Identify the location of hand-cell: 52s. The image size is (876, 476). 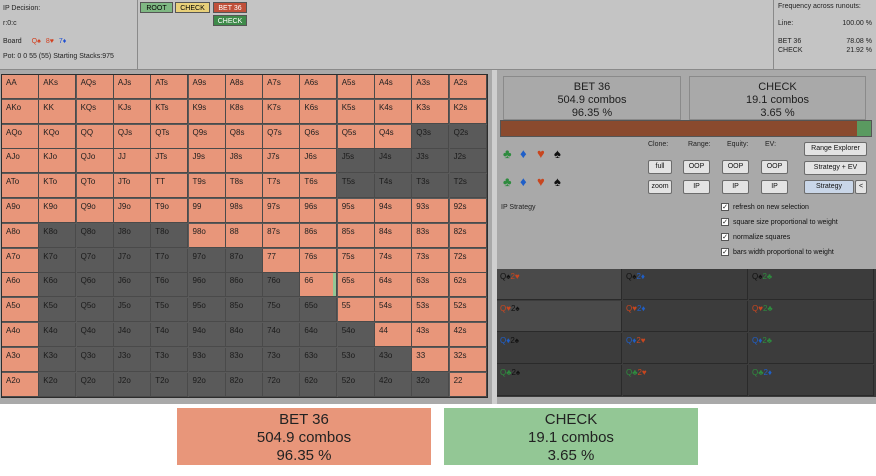
(468, 310).